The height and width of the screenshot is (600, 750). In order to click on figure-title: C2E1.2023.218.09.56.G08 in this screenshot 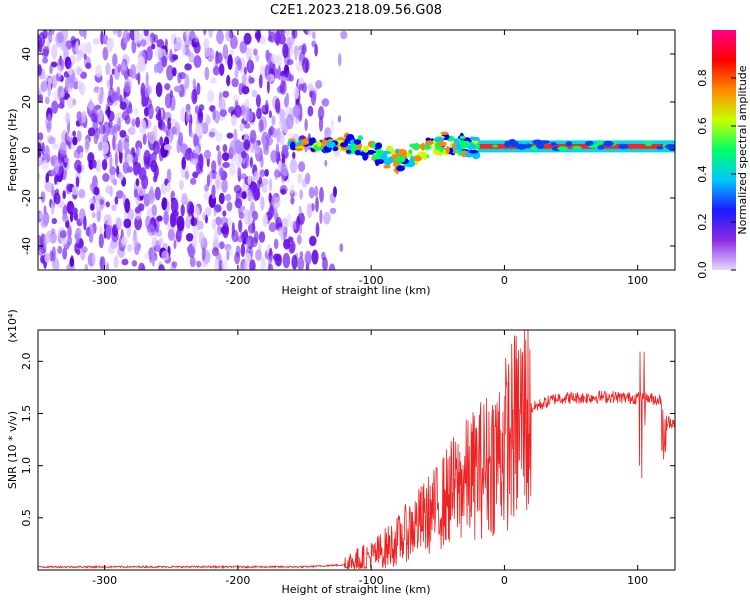, I will do `click(356, 10)`.